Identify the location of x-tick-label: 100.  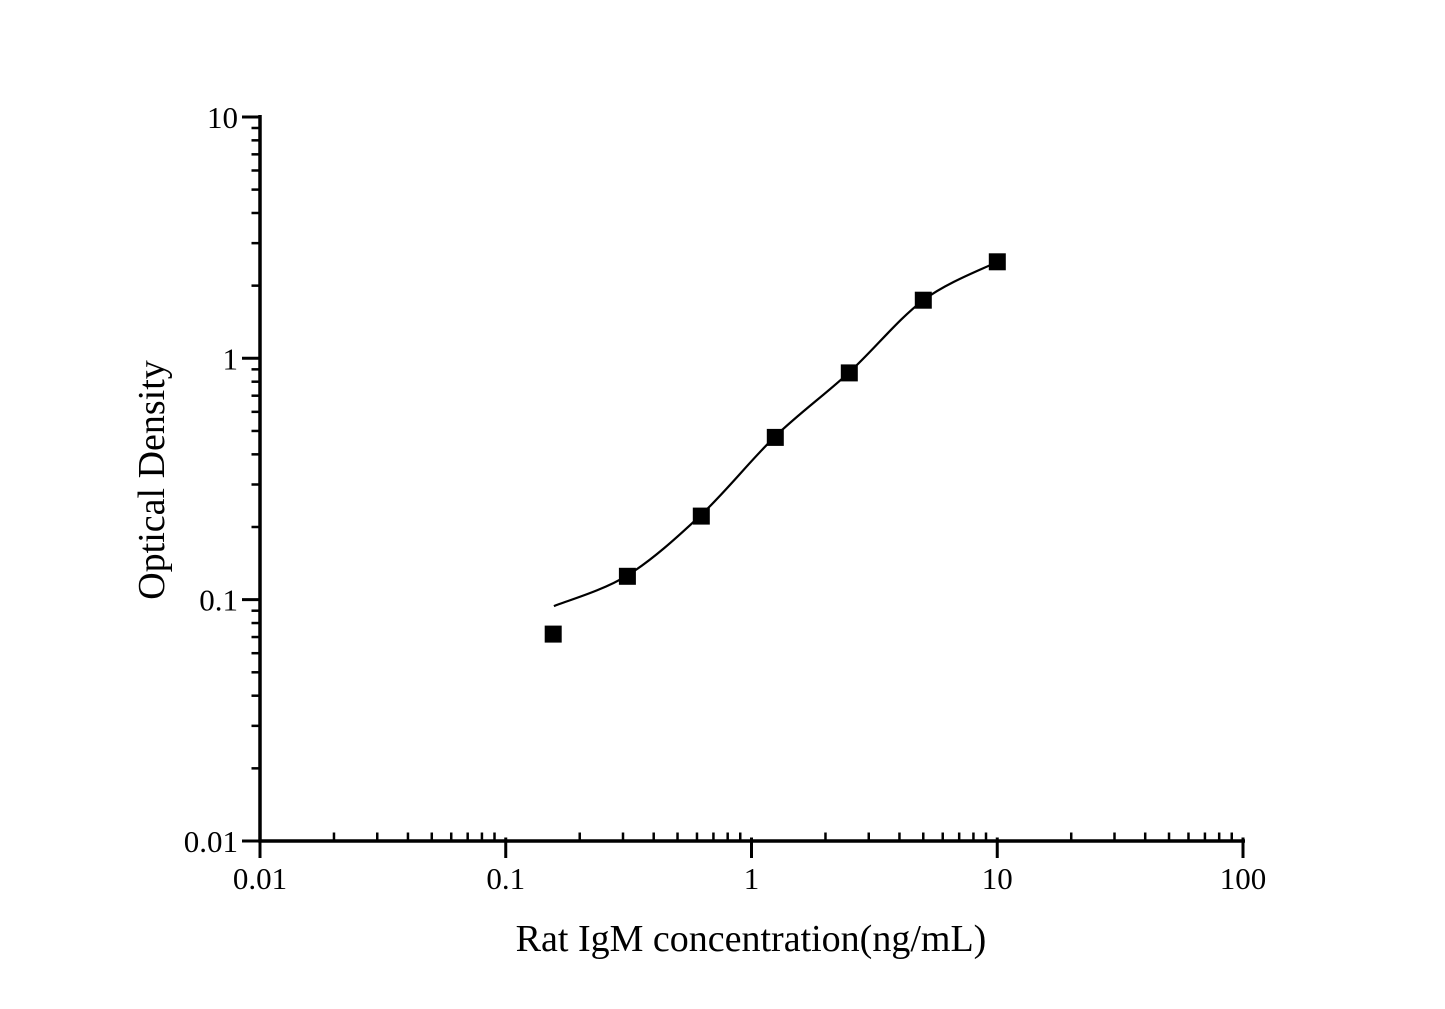
(1243, 878).